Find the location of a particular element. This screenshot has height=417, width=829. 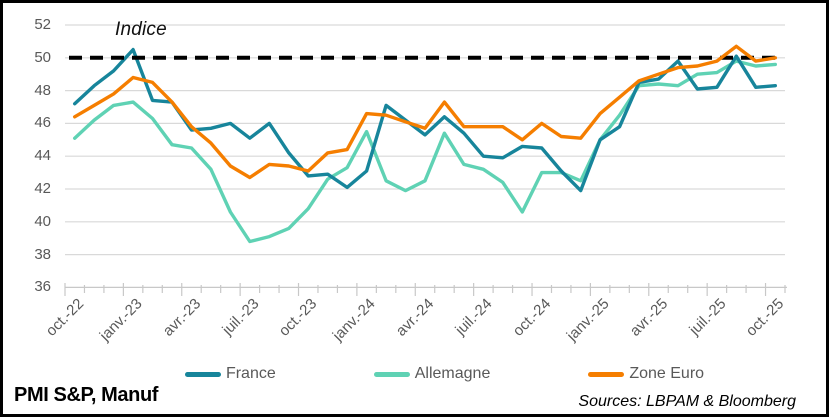

chart-legend: France Allemagne Zone Euro is located at coordinates (444, 374).